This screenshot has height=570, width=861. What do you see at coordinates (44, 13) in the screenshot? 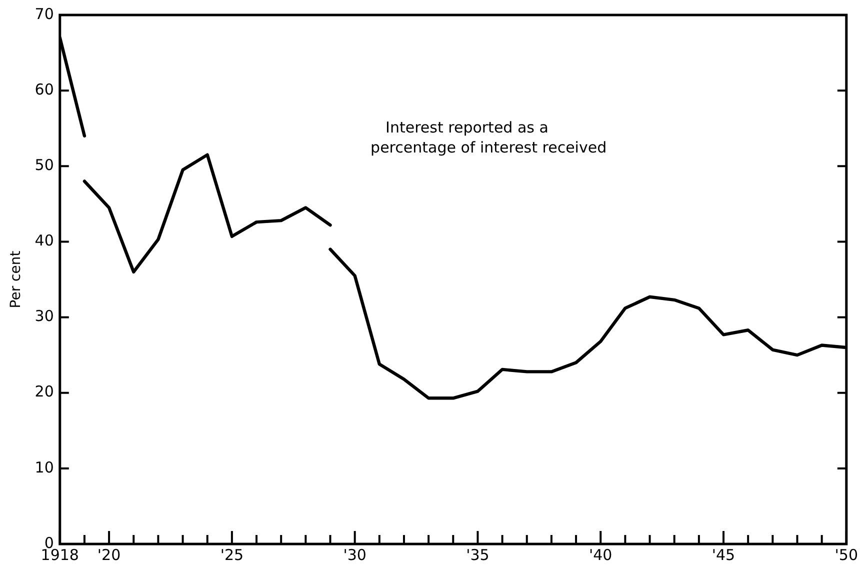
I see `y-tick-label: 70` at bounding box center [44, 13].